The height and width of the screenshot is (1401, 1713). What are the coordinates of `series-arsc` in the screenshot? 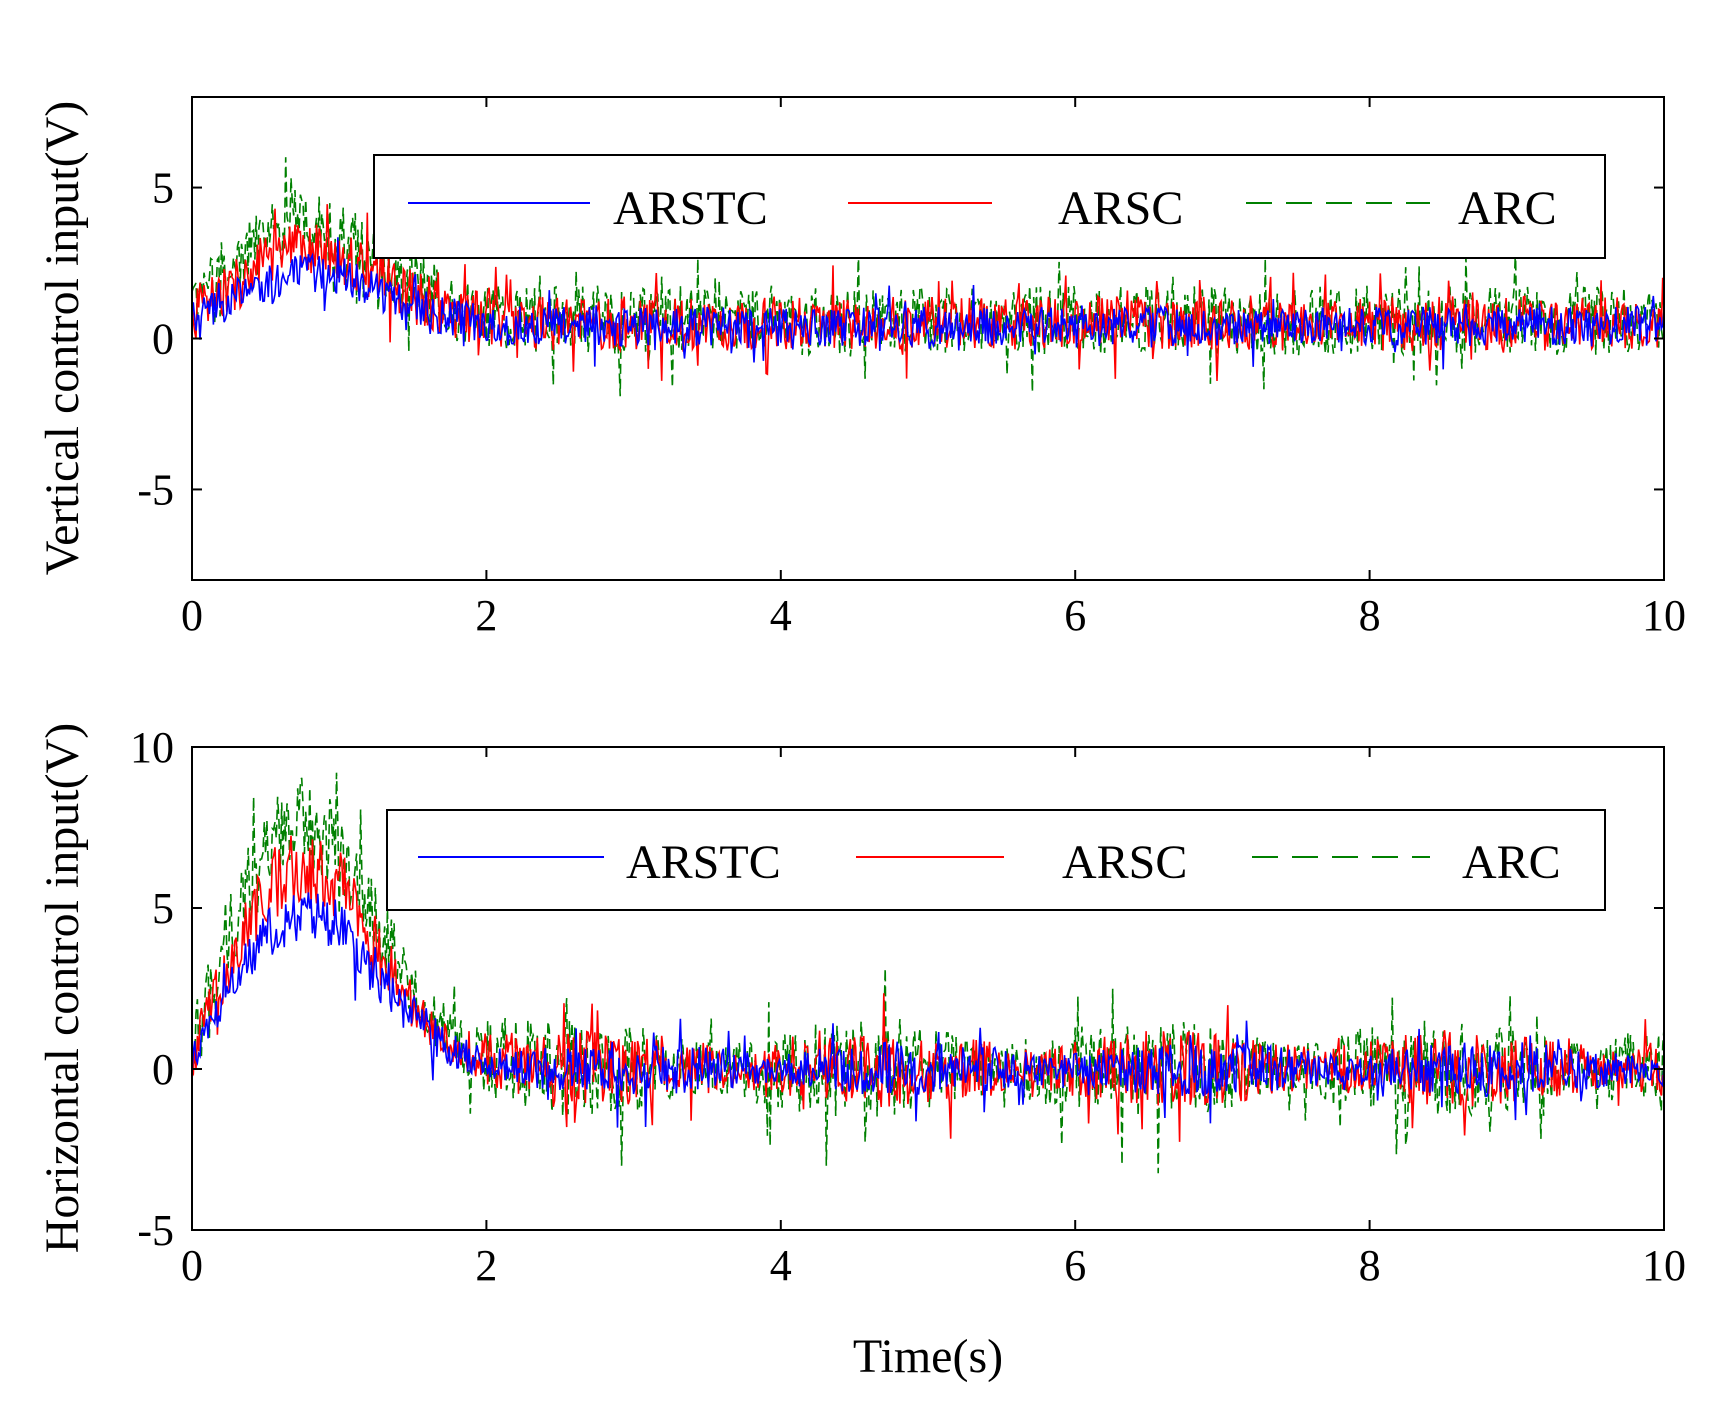 It's located at (928, 293).